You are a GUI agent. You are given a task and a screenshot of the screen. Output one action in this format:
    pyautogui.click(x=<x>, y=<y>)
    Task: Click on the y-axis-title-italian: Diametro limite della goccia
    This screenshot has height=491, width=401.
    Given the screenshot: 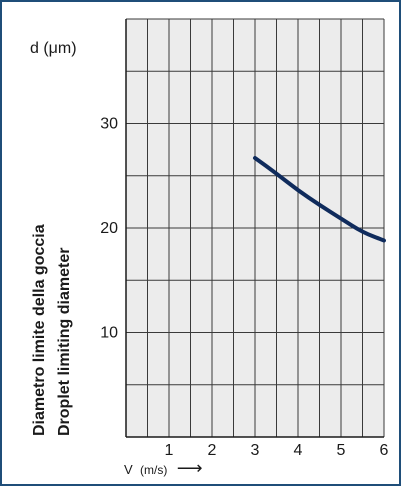 What is the action you would take?
    pyautogui.click(x=39, y=330)
    